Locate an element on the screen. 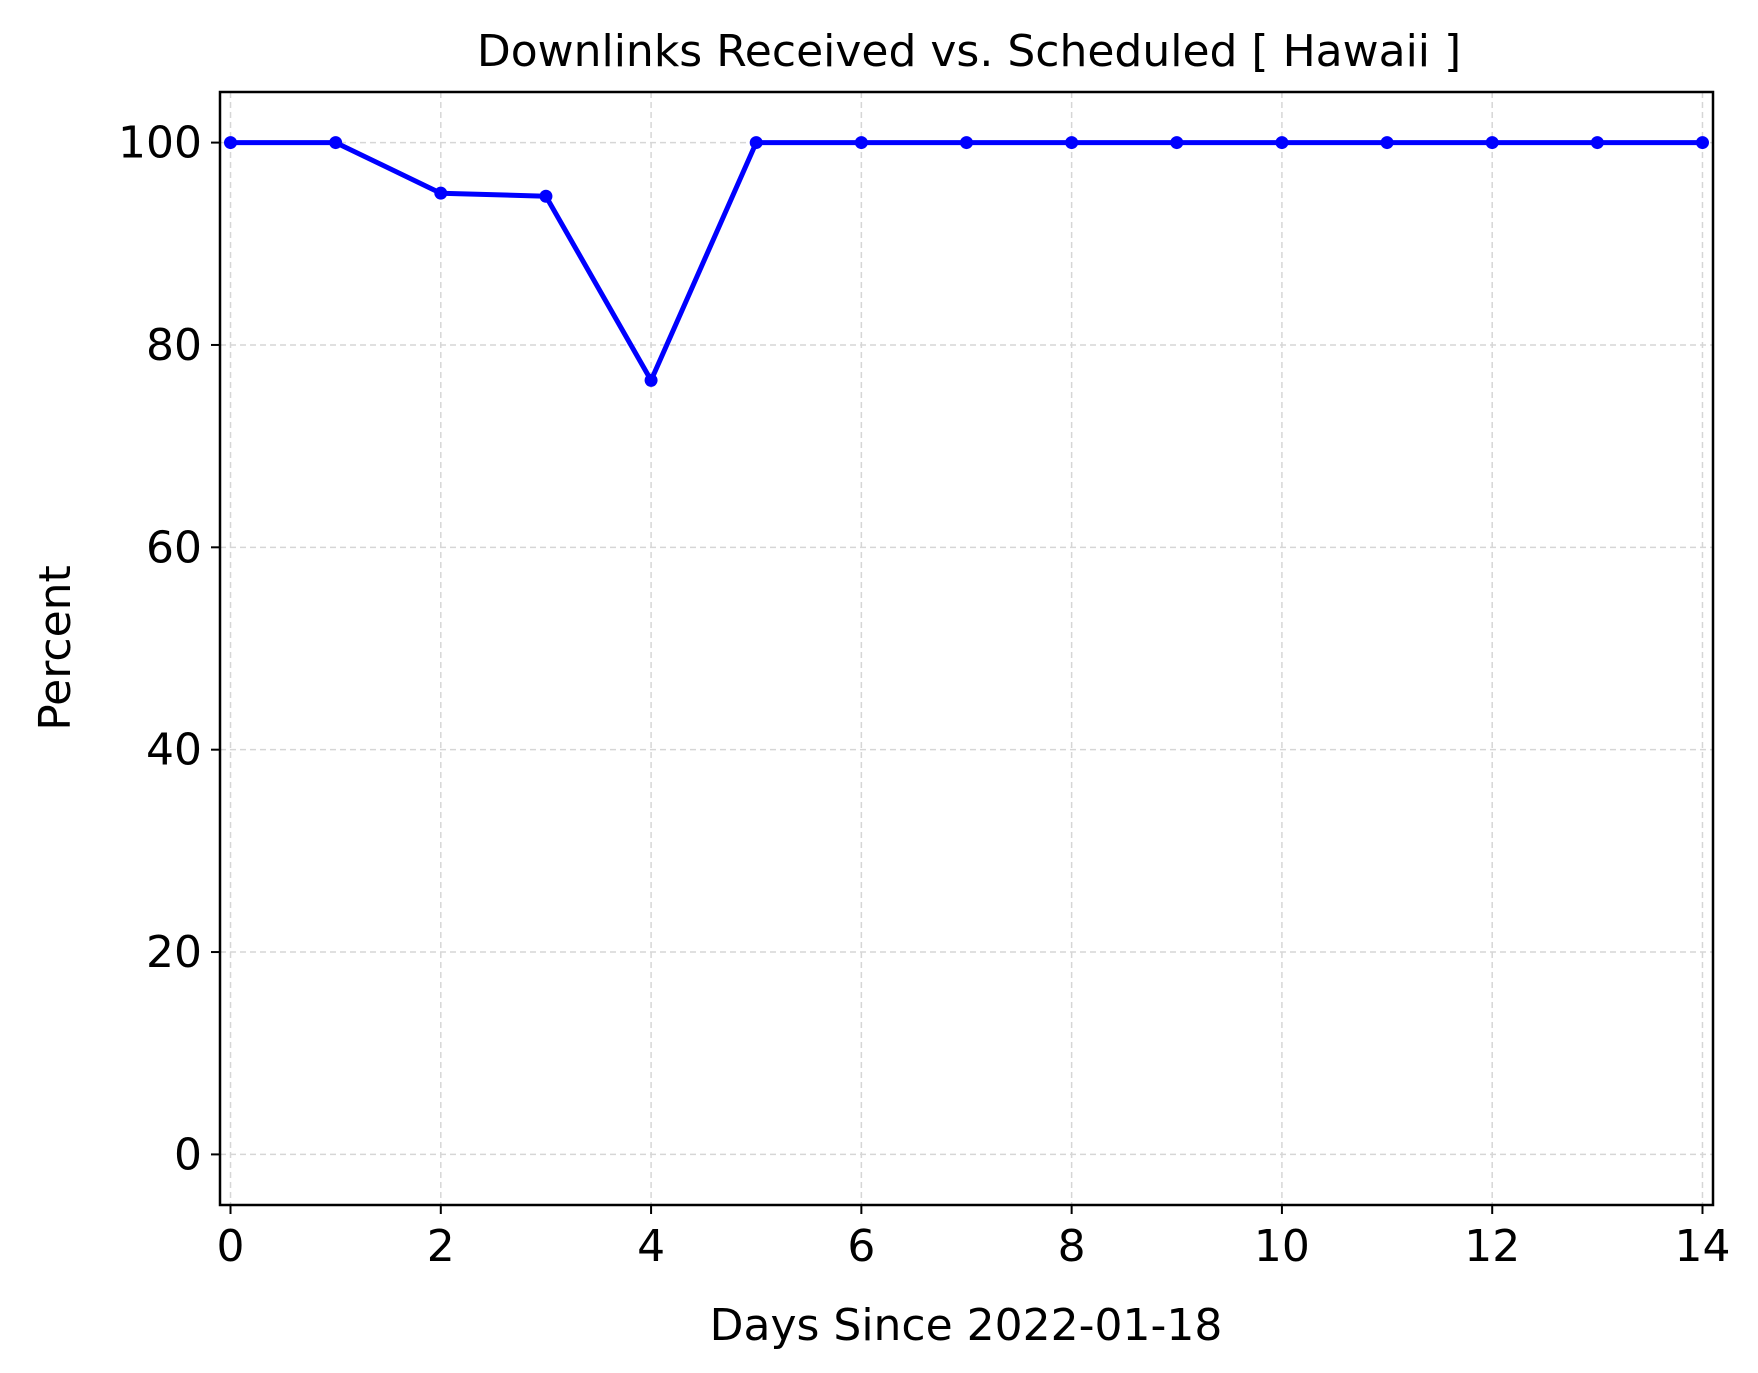 This screenshot has width=1758, height=1373. y-tick-label: 40 is located at coordinates (174, 750).